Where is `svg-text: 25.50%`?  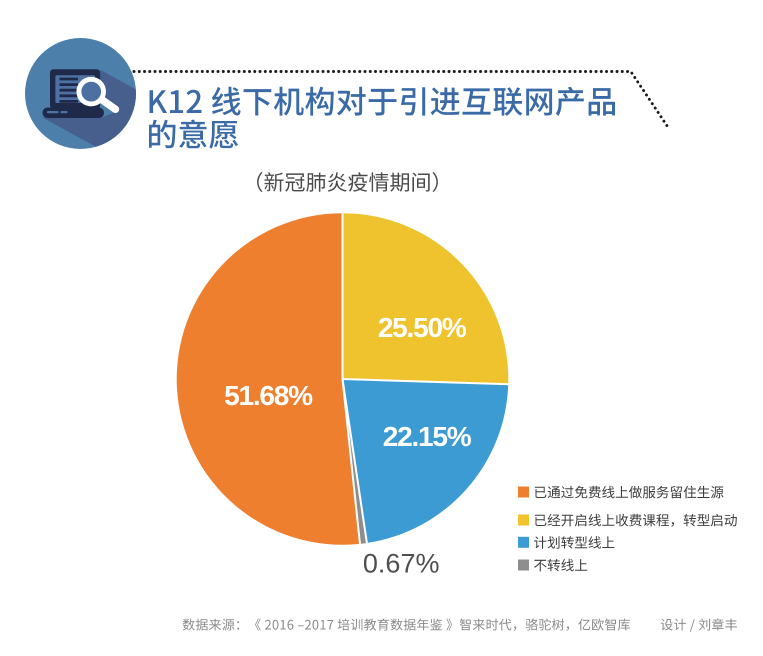
svg-text: 25.50% is located at coordinates (422, 327).